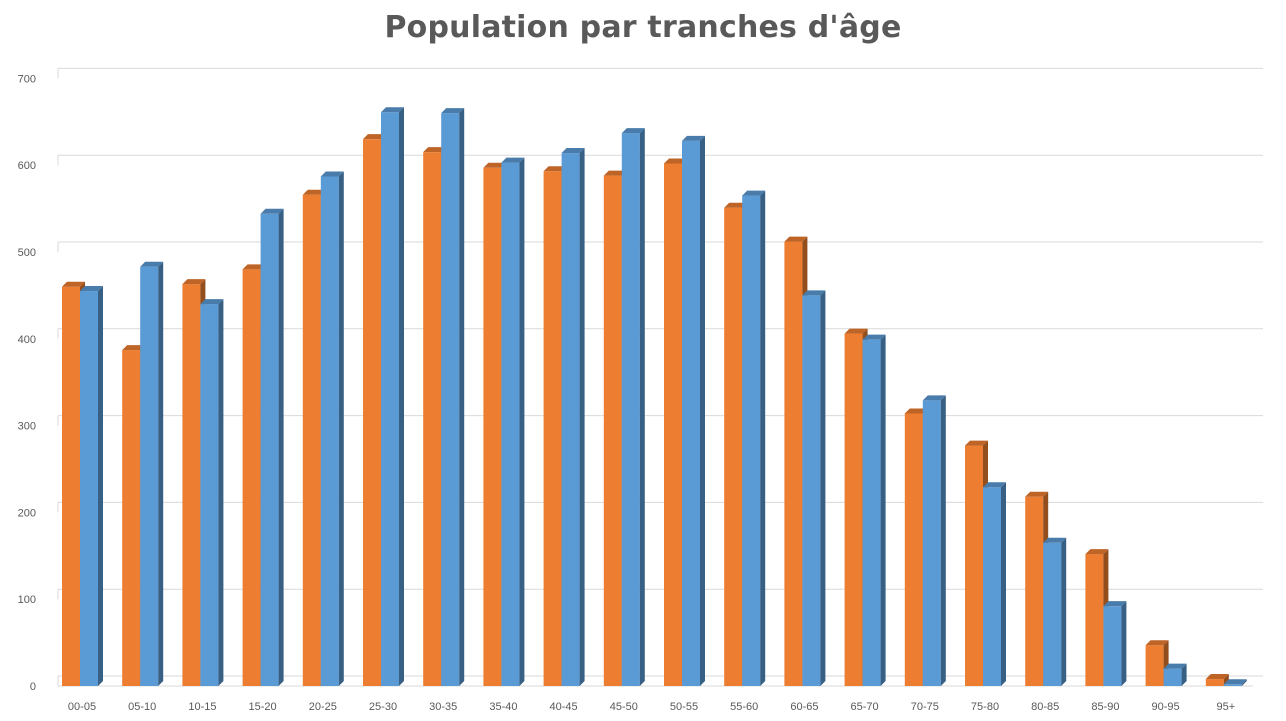  What do you see at coordinates (814, 488) in the screenshot?
I see `bar-60-65-s2` at bounding box center [814, 488].